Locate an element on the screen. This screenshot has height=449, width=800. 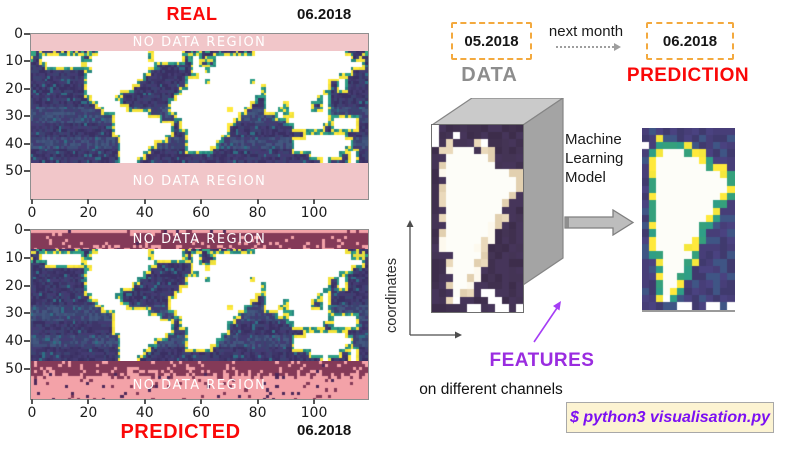
terminal-command-text: $ python3 visualisation.py is located at coordinates (670, 417).